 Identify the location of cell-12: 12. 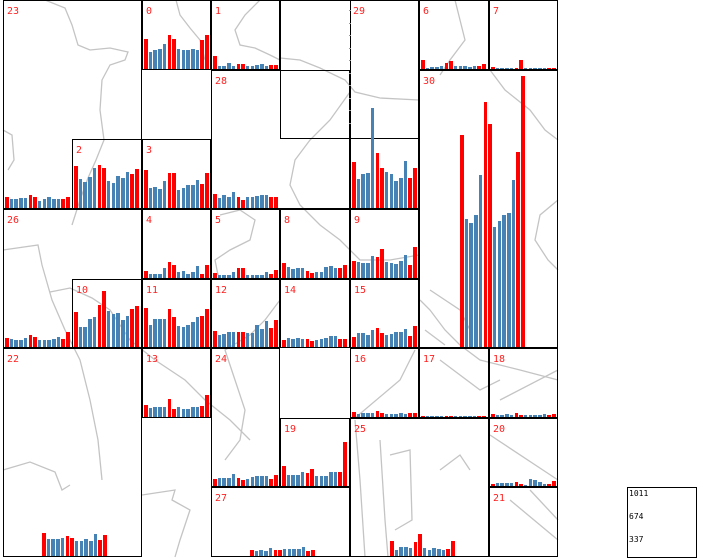
(245, 313).